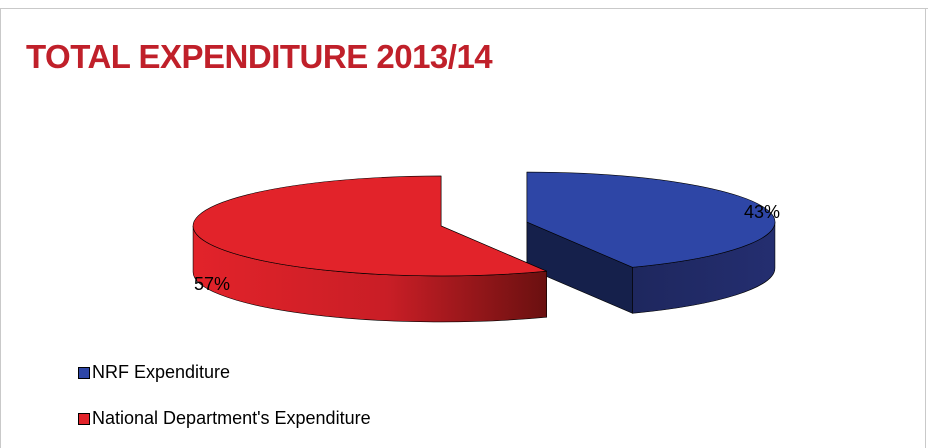  Describe the element at coordinates (161, 372) in the screenshot. I see `legend-label-nrf: NRF Expenditure` at that location.